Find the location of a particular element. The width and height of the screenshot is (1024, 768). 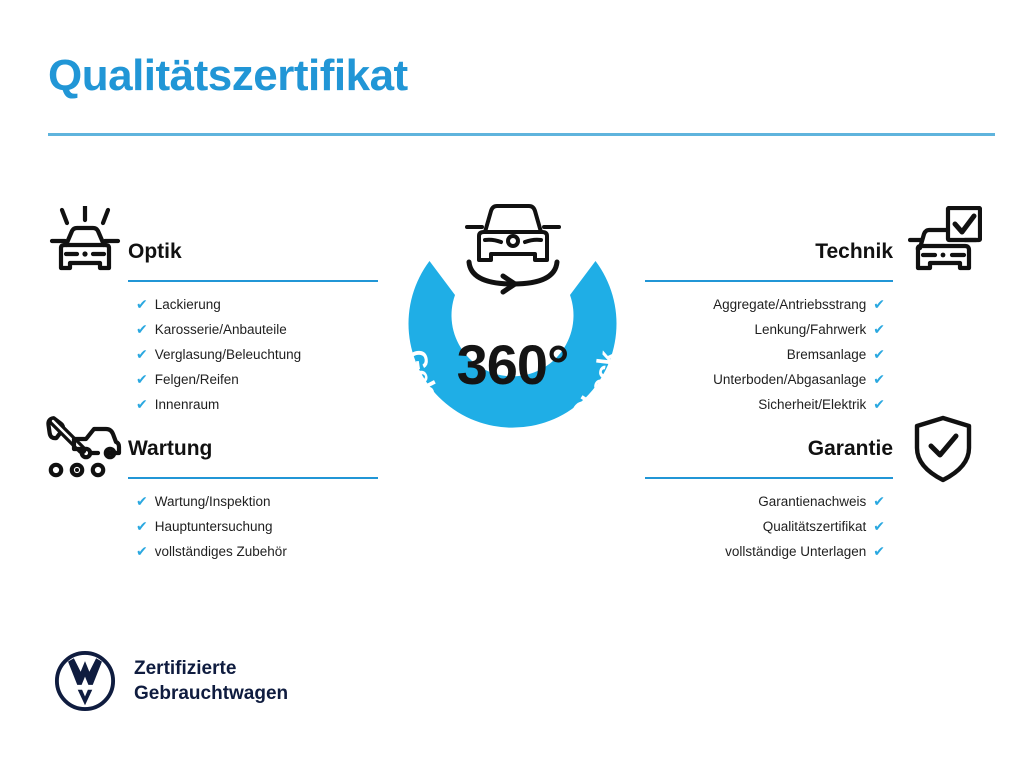

section-optik-header: Optik is located at coordinates (253, 260).